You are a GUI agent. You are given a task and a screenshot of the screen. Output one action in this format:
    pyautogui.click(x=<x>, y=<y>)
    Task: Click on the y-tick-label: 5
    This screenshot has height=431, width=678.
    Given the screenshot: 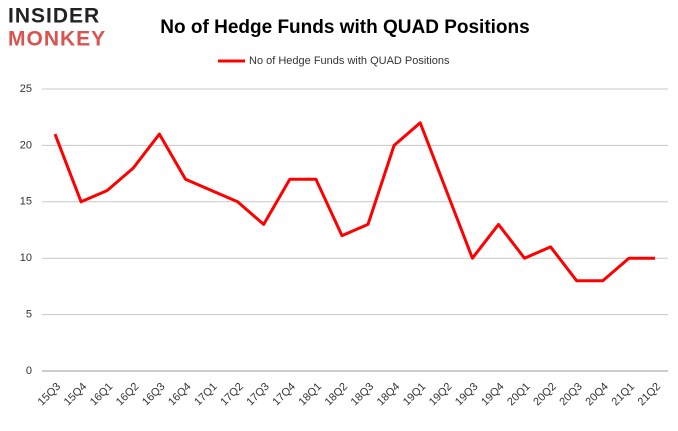 What is the action you would take?
    pyautogui.click(x=29, y=315)
    